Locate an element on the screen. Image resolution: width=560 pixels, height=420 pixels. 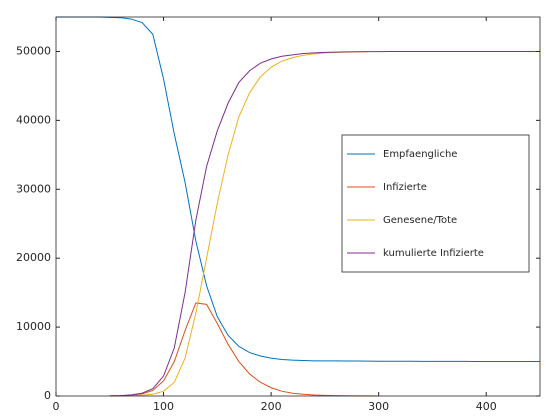
legend-label: Infizierte is located at coordinates (405, 187).